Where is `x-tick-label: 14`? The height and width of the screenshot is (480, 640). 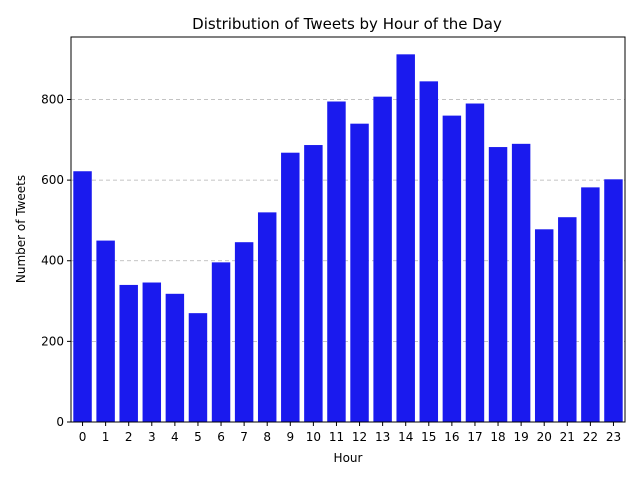 x-tick-label: 14 is located at coordinates (405, 437).